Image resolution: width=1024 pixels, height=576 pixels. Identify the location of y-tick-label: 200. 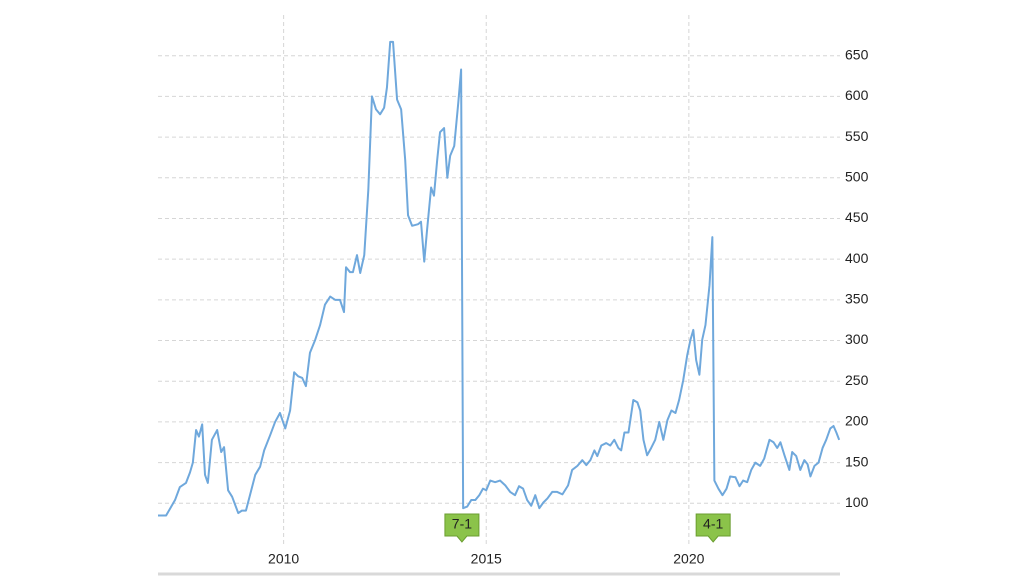
(857, 421).